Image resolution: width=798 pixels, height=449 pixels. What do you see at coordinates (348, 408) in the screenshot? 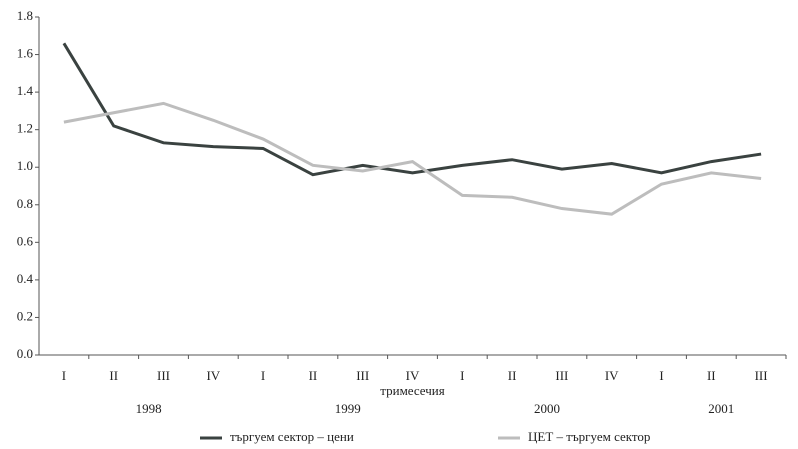
I see `group-label: 1999` at bounding box center [348, 408].